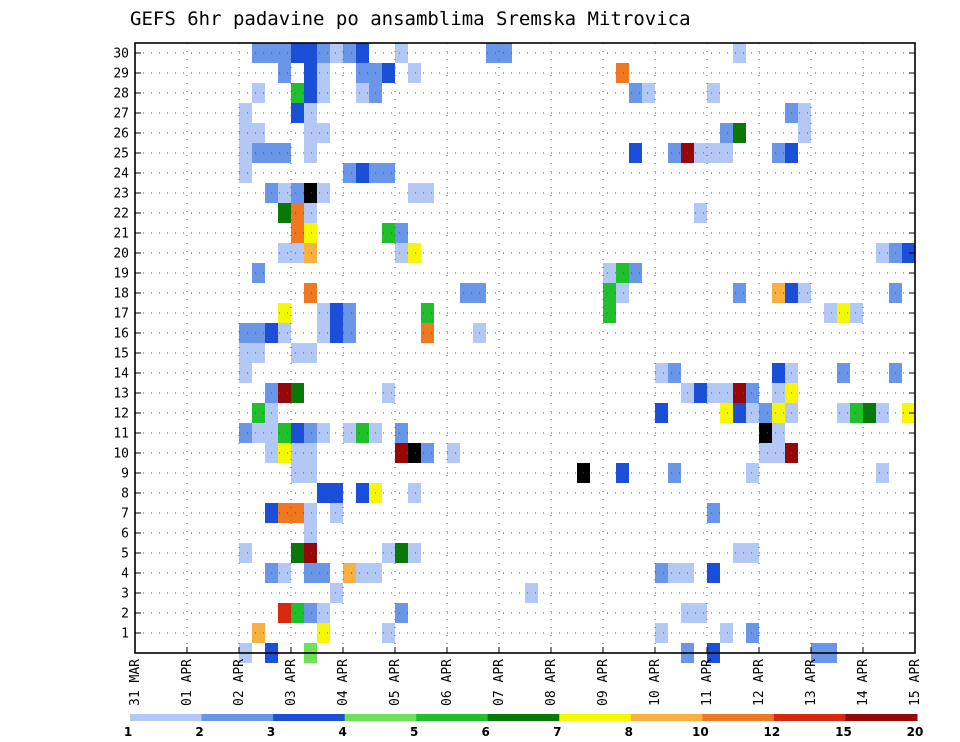 The image size is (960, 742). What do you see at coordinates (125, 594) in the screenshot?
I see `y-tick-label: 3` at bounding box center [125, 594].